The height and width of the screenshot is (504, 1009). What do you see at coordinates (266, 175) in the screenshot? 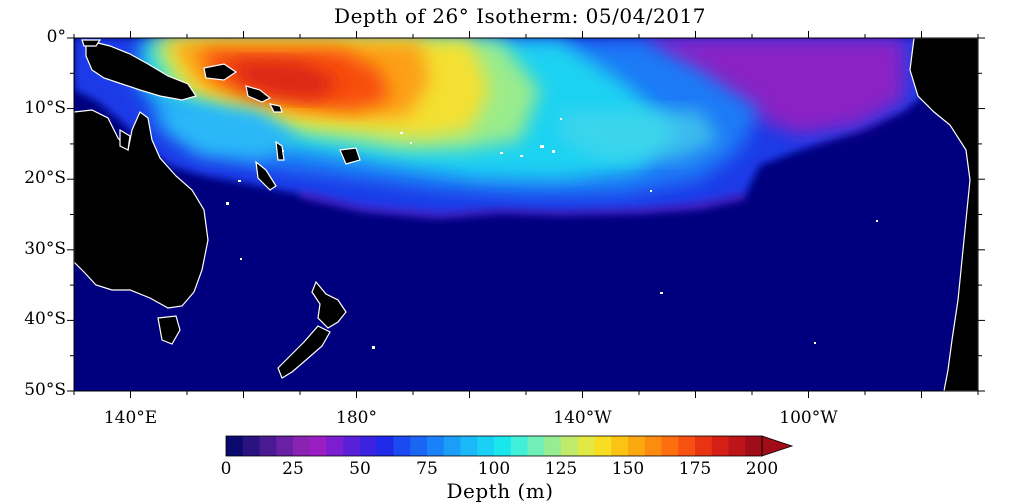
I see `new-caledonia` at bounding box center [266, 175].